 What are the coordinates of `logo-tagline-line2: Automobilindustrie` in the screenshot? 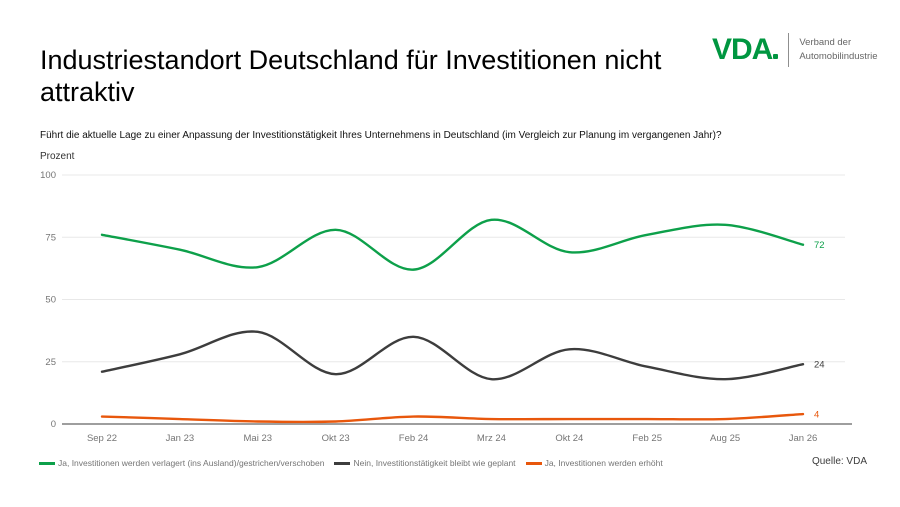 It's located at (838, 56).